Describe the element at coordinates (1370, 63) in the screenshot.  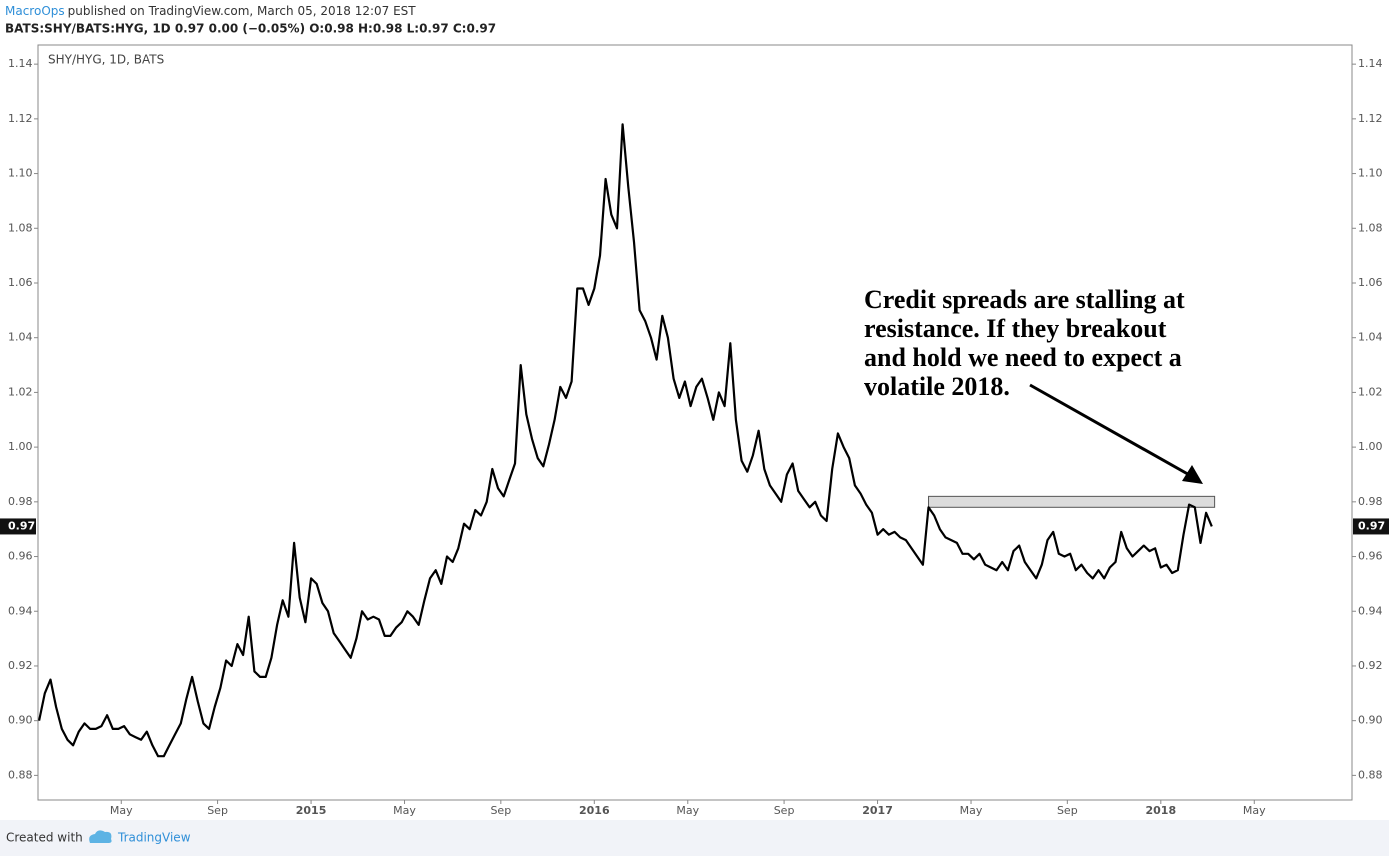
I see `y2-tick-label: 1.14` at that location.